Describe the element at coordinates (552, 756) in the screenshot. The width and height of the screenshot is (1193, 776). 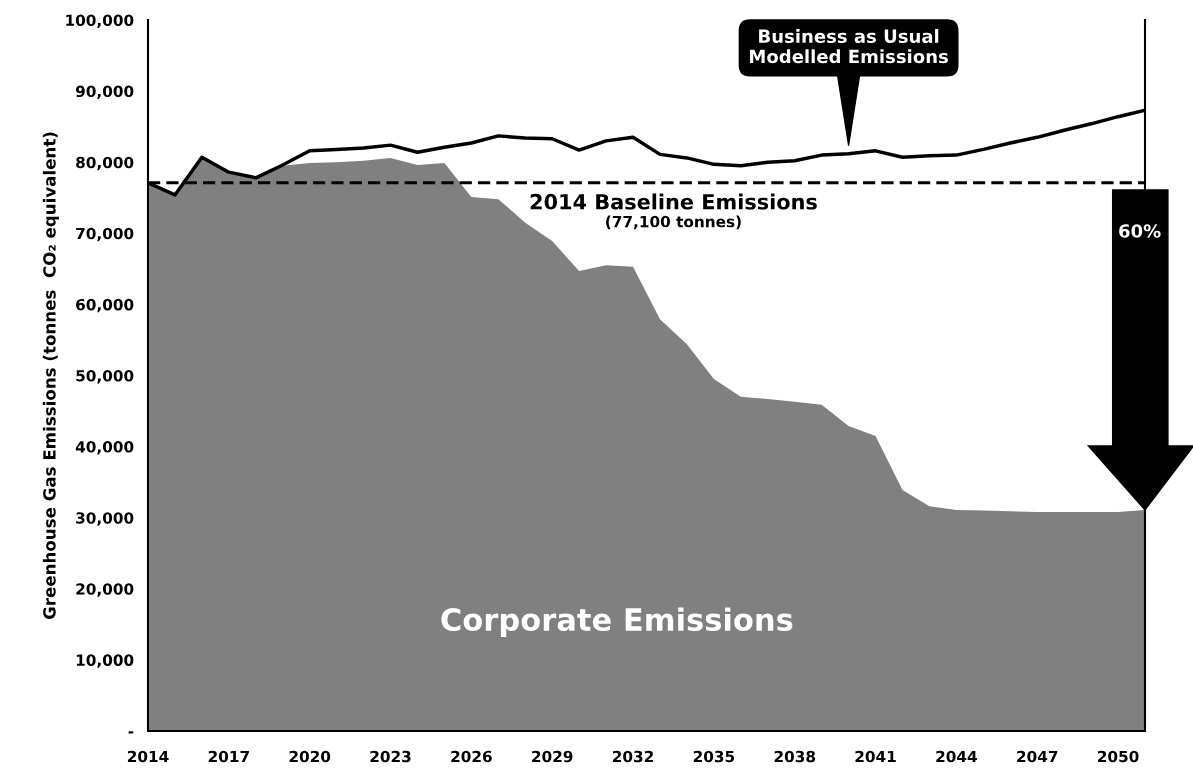
I see `x-tick-label: 2029` at that location.